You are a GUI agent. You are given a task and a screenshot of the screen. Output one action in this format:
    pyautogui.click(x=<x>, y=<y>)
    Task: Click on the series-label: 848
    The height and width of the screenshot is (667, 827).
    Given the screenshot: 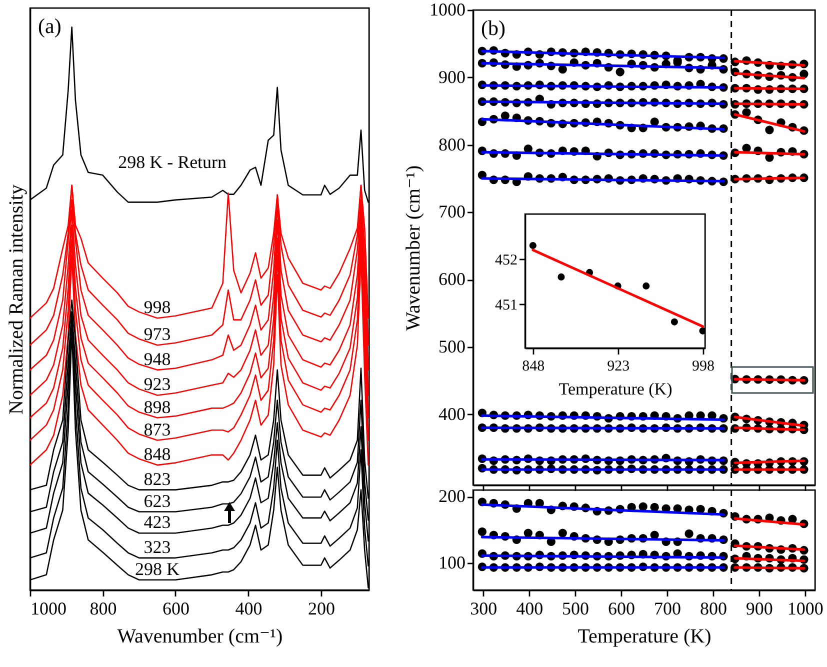 What is the action you would take?
    pyautogui.click(x=157, y=454)
    